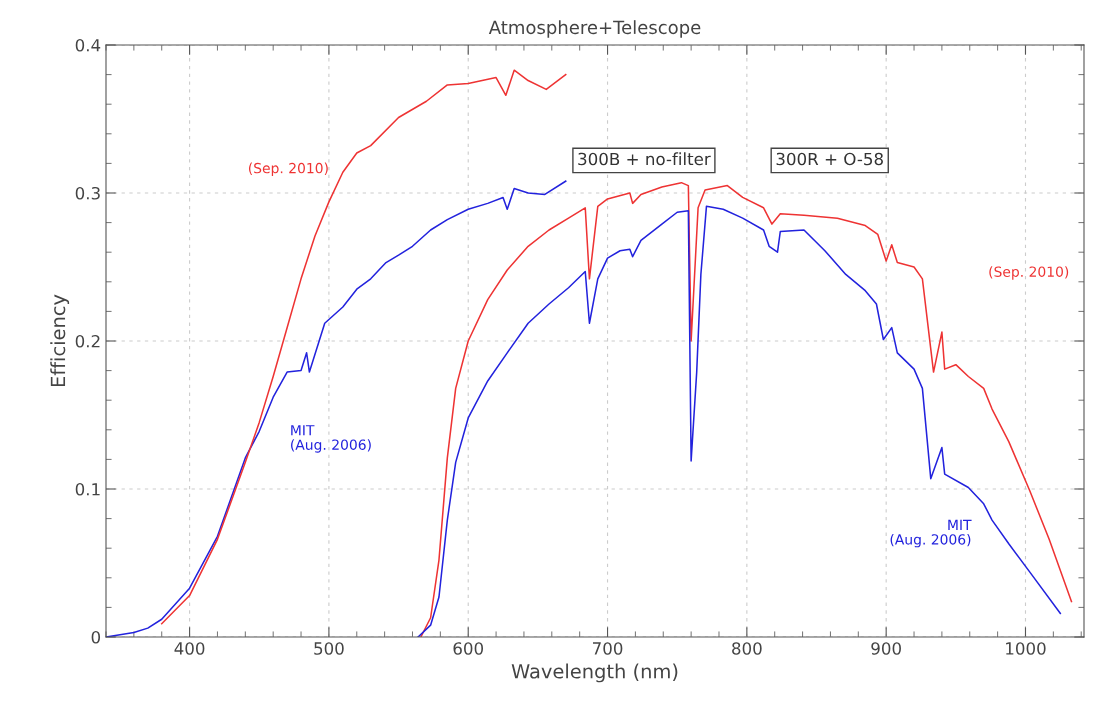  Describe the element at coordinates (594, 673) in the screenshot. I see `x-axis-title: Wavelength (nm)` at that location.